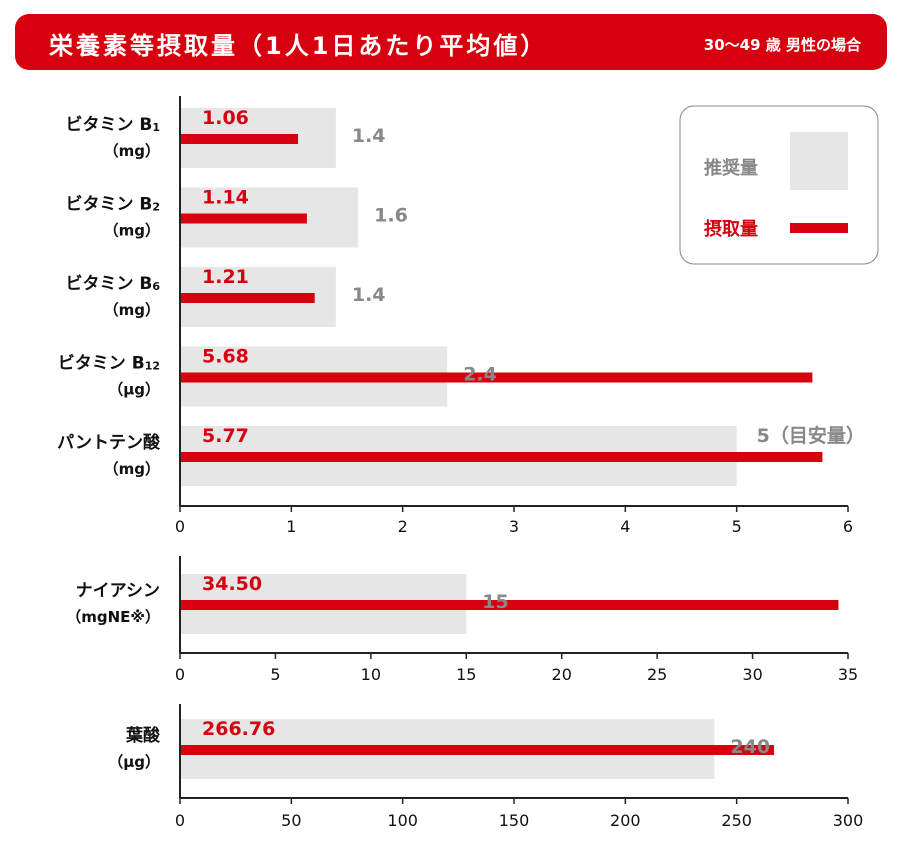 The width and height of the screenshot is (900, 860). Describe the element at coordinates (402, 820) in the screenshot. I see `x-tick-label: 100` at that location.